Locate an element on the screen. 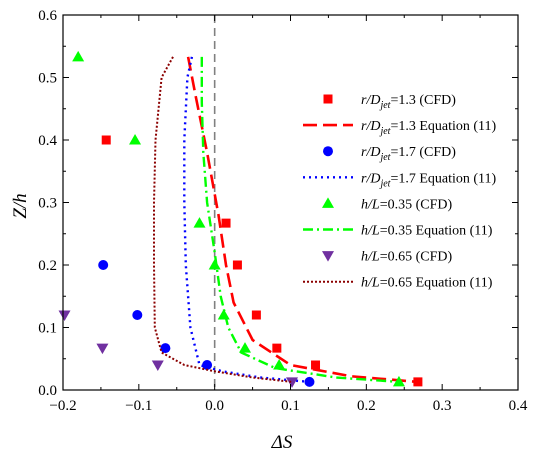 This screenshot has width=550, height=462. legend-label: h/L=0.35 Equation (11) is located at coordinates (427, 231).